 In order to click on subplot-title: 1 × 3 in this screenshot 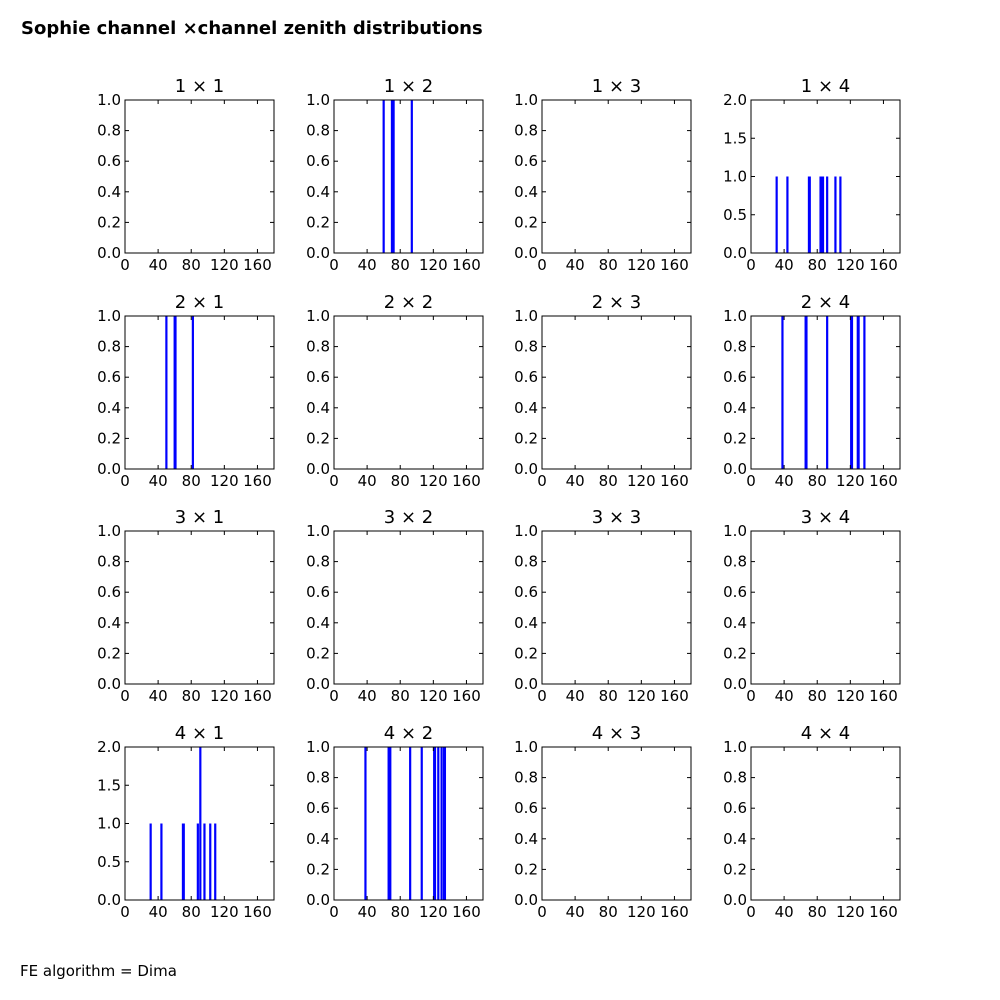, I will do `click(616, 86)`.